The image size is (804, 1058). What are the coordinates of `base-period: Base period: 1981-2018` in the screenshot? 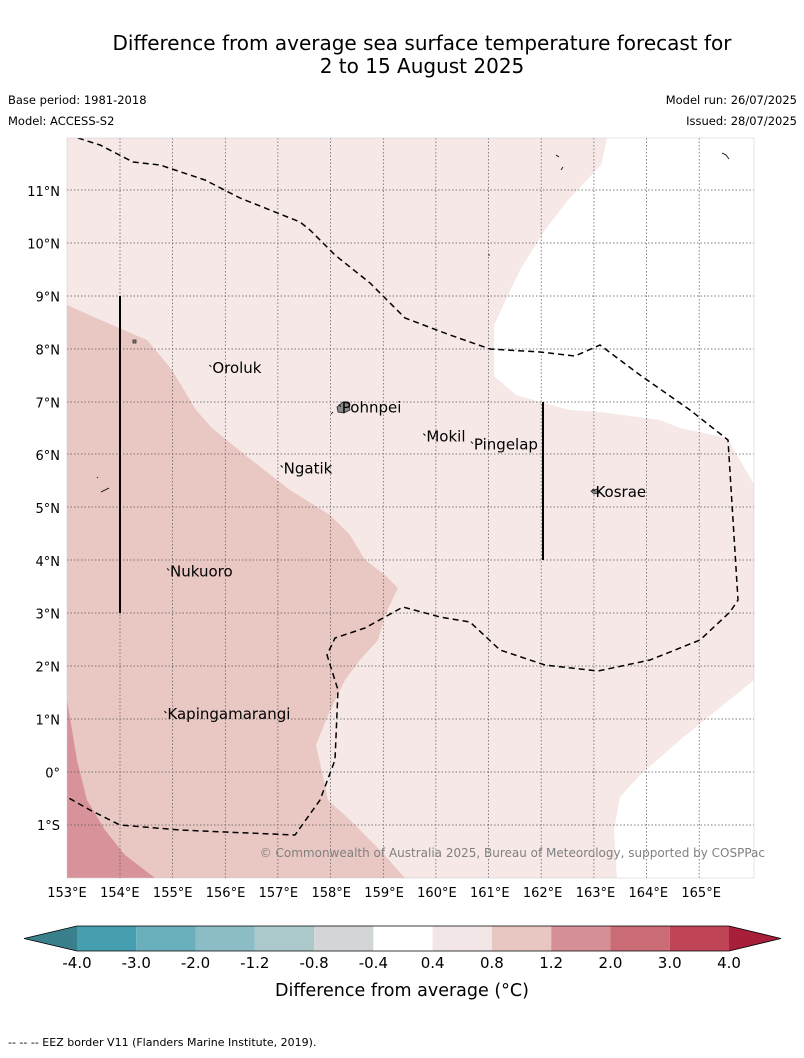 It's located at (77, 100).